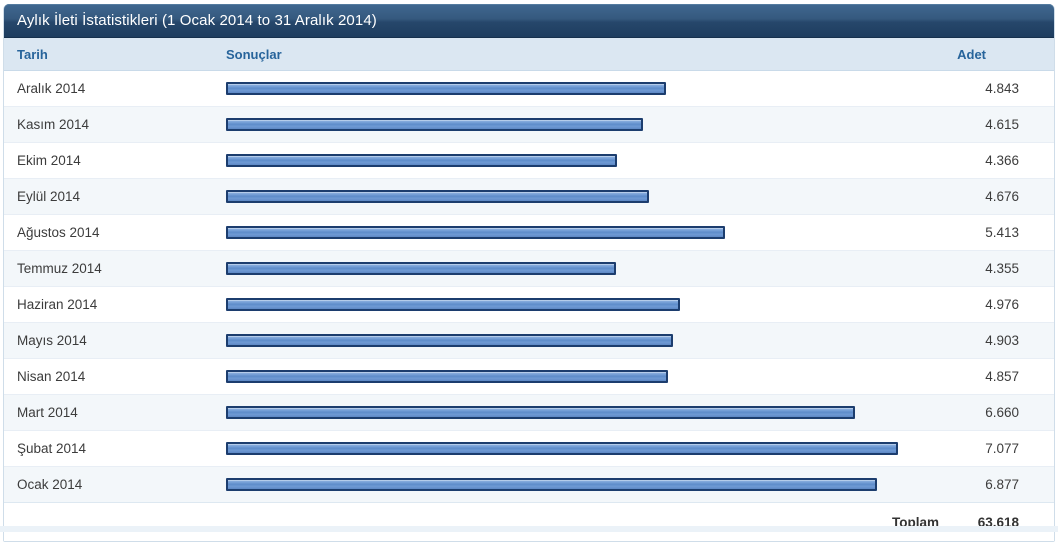 The image size is (1058, 542). Describe the element at coordinates (529, 521) in the screenshot. I see `table-footer-row: Toplam 63.618` at that location.